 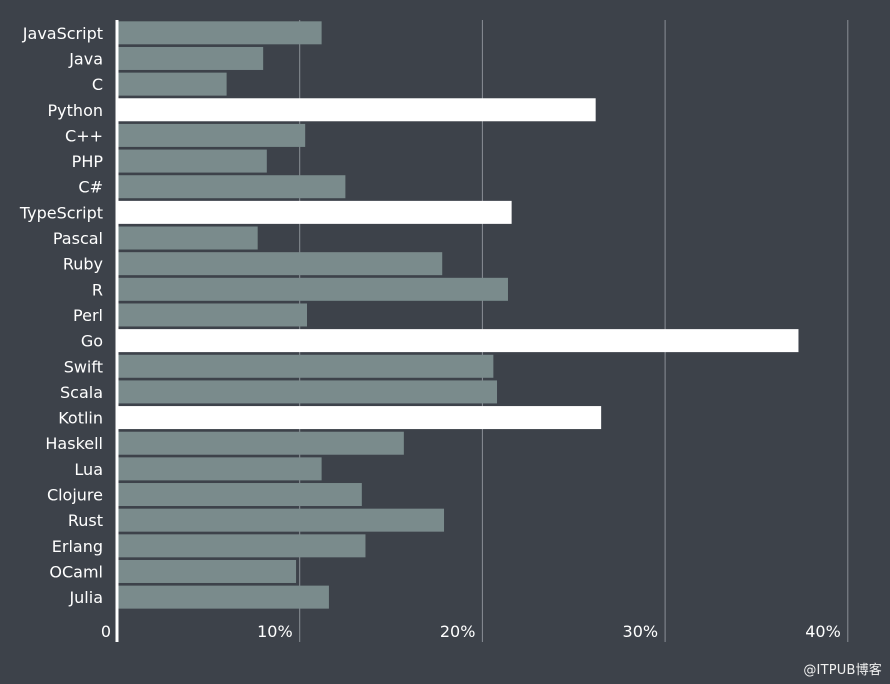 What do you see at coordinates (314, 212) in the screenshot?
I see `bar-typescript` at bounding box center [314, 212].